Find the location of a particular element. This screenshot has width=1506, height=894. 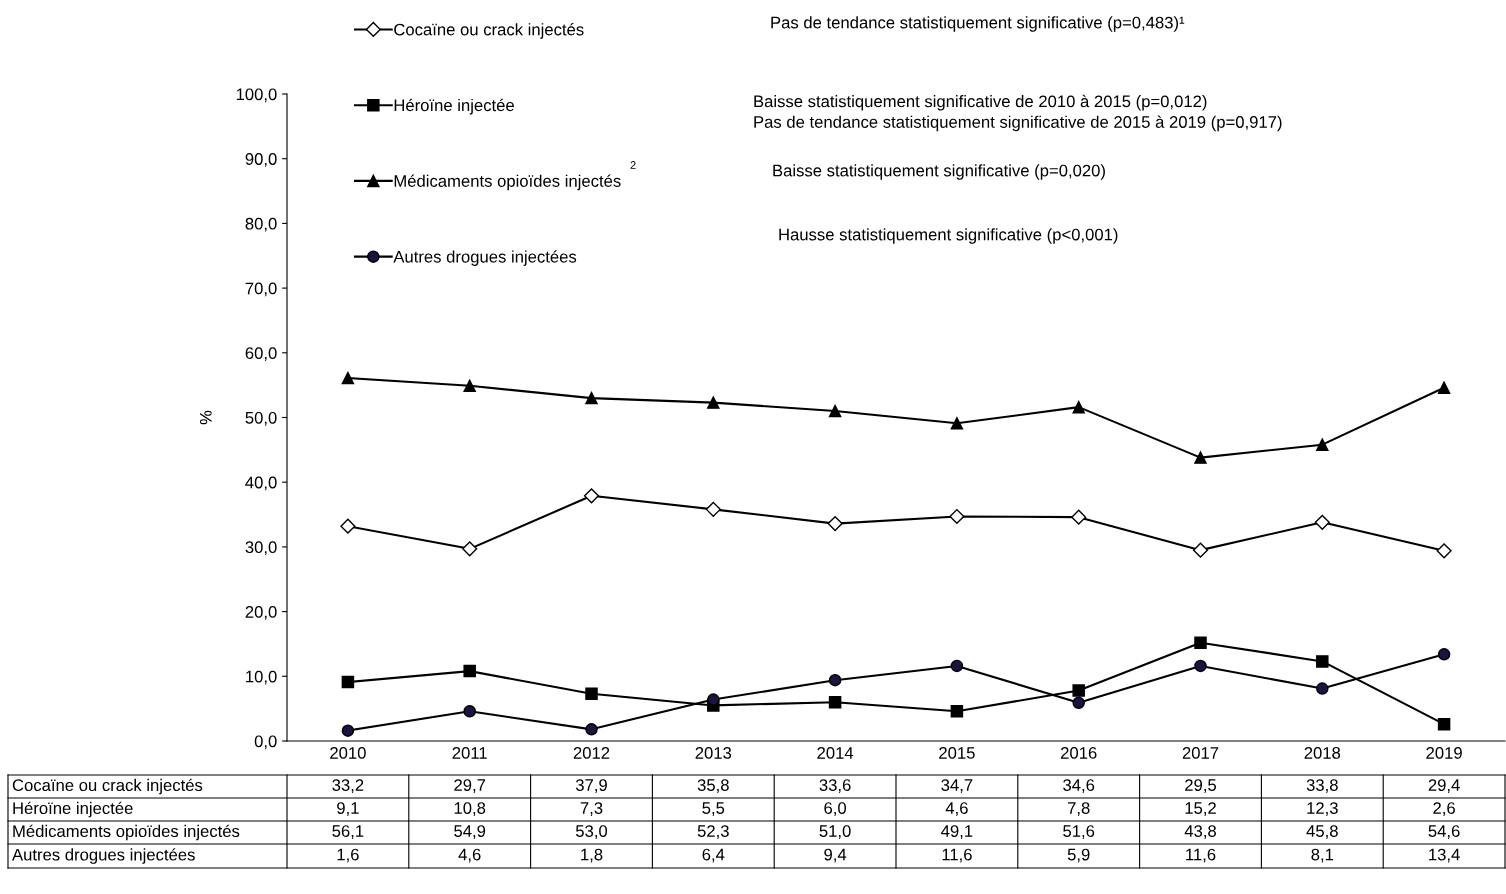

data-label: 29,4 is located at coordinates (1444, 786).